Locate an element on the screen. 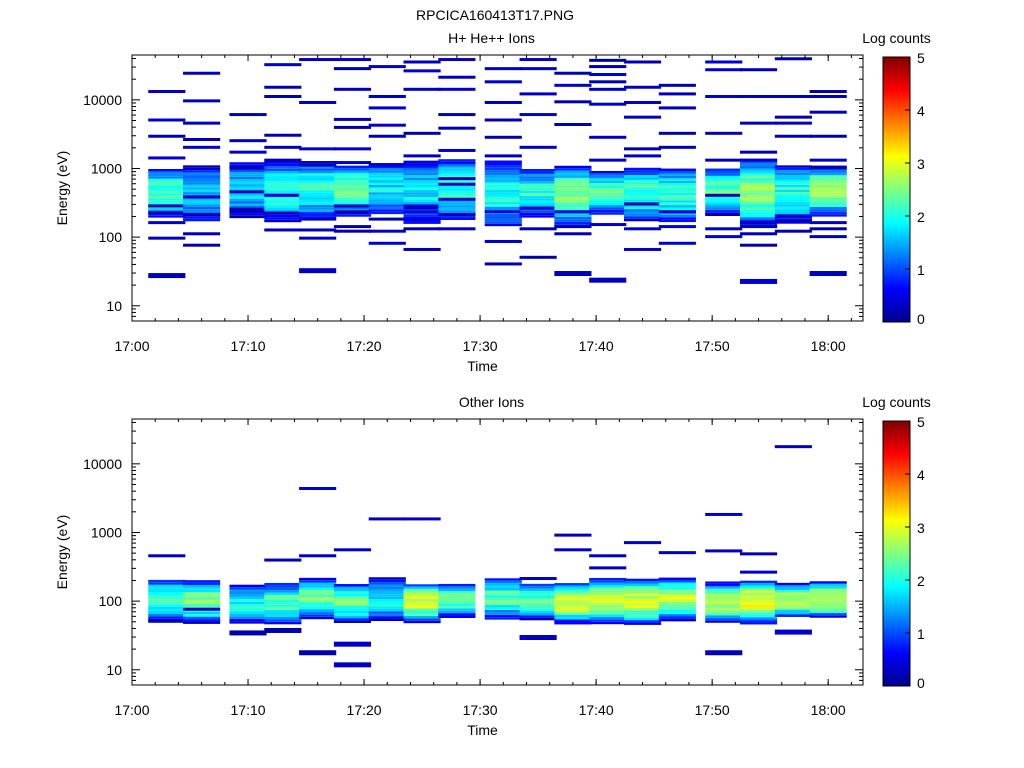  y-axis-label: Energy (eV) is located at coordinates (62, 552).